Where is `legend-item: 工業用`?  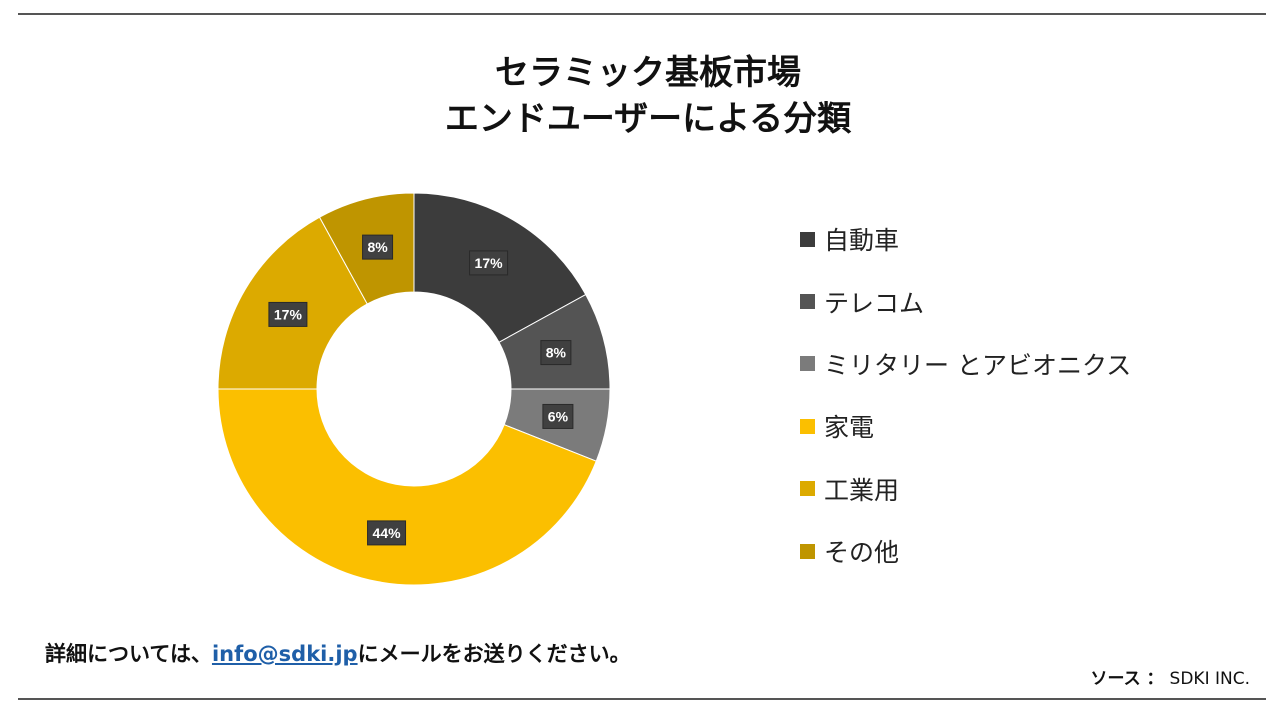 legend-item: 工業用 is located at coordinates (965, 489).